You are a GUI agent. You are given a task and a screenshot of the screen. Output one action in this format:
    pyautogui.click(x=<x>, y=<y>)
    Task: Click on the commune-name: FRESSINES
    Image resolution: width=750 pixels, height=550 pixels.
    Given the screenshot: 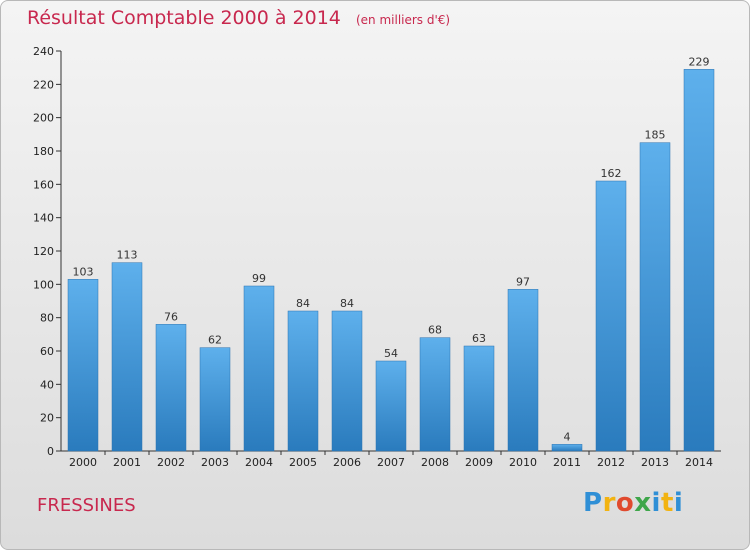 What is the action you would take?
    pyautogui.click(x=86, y=505)
    